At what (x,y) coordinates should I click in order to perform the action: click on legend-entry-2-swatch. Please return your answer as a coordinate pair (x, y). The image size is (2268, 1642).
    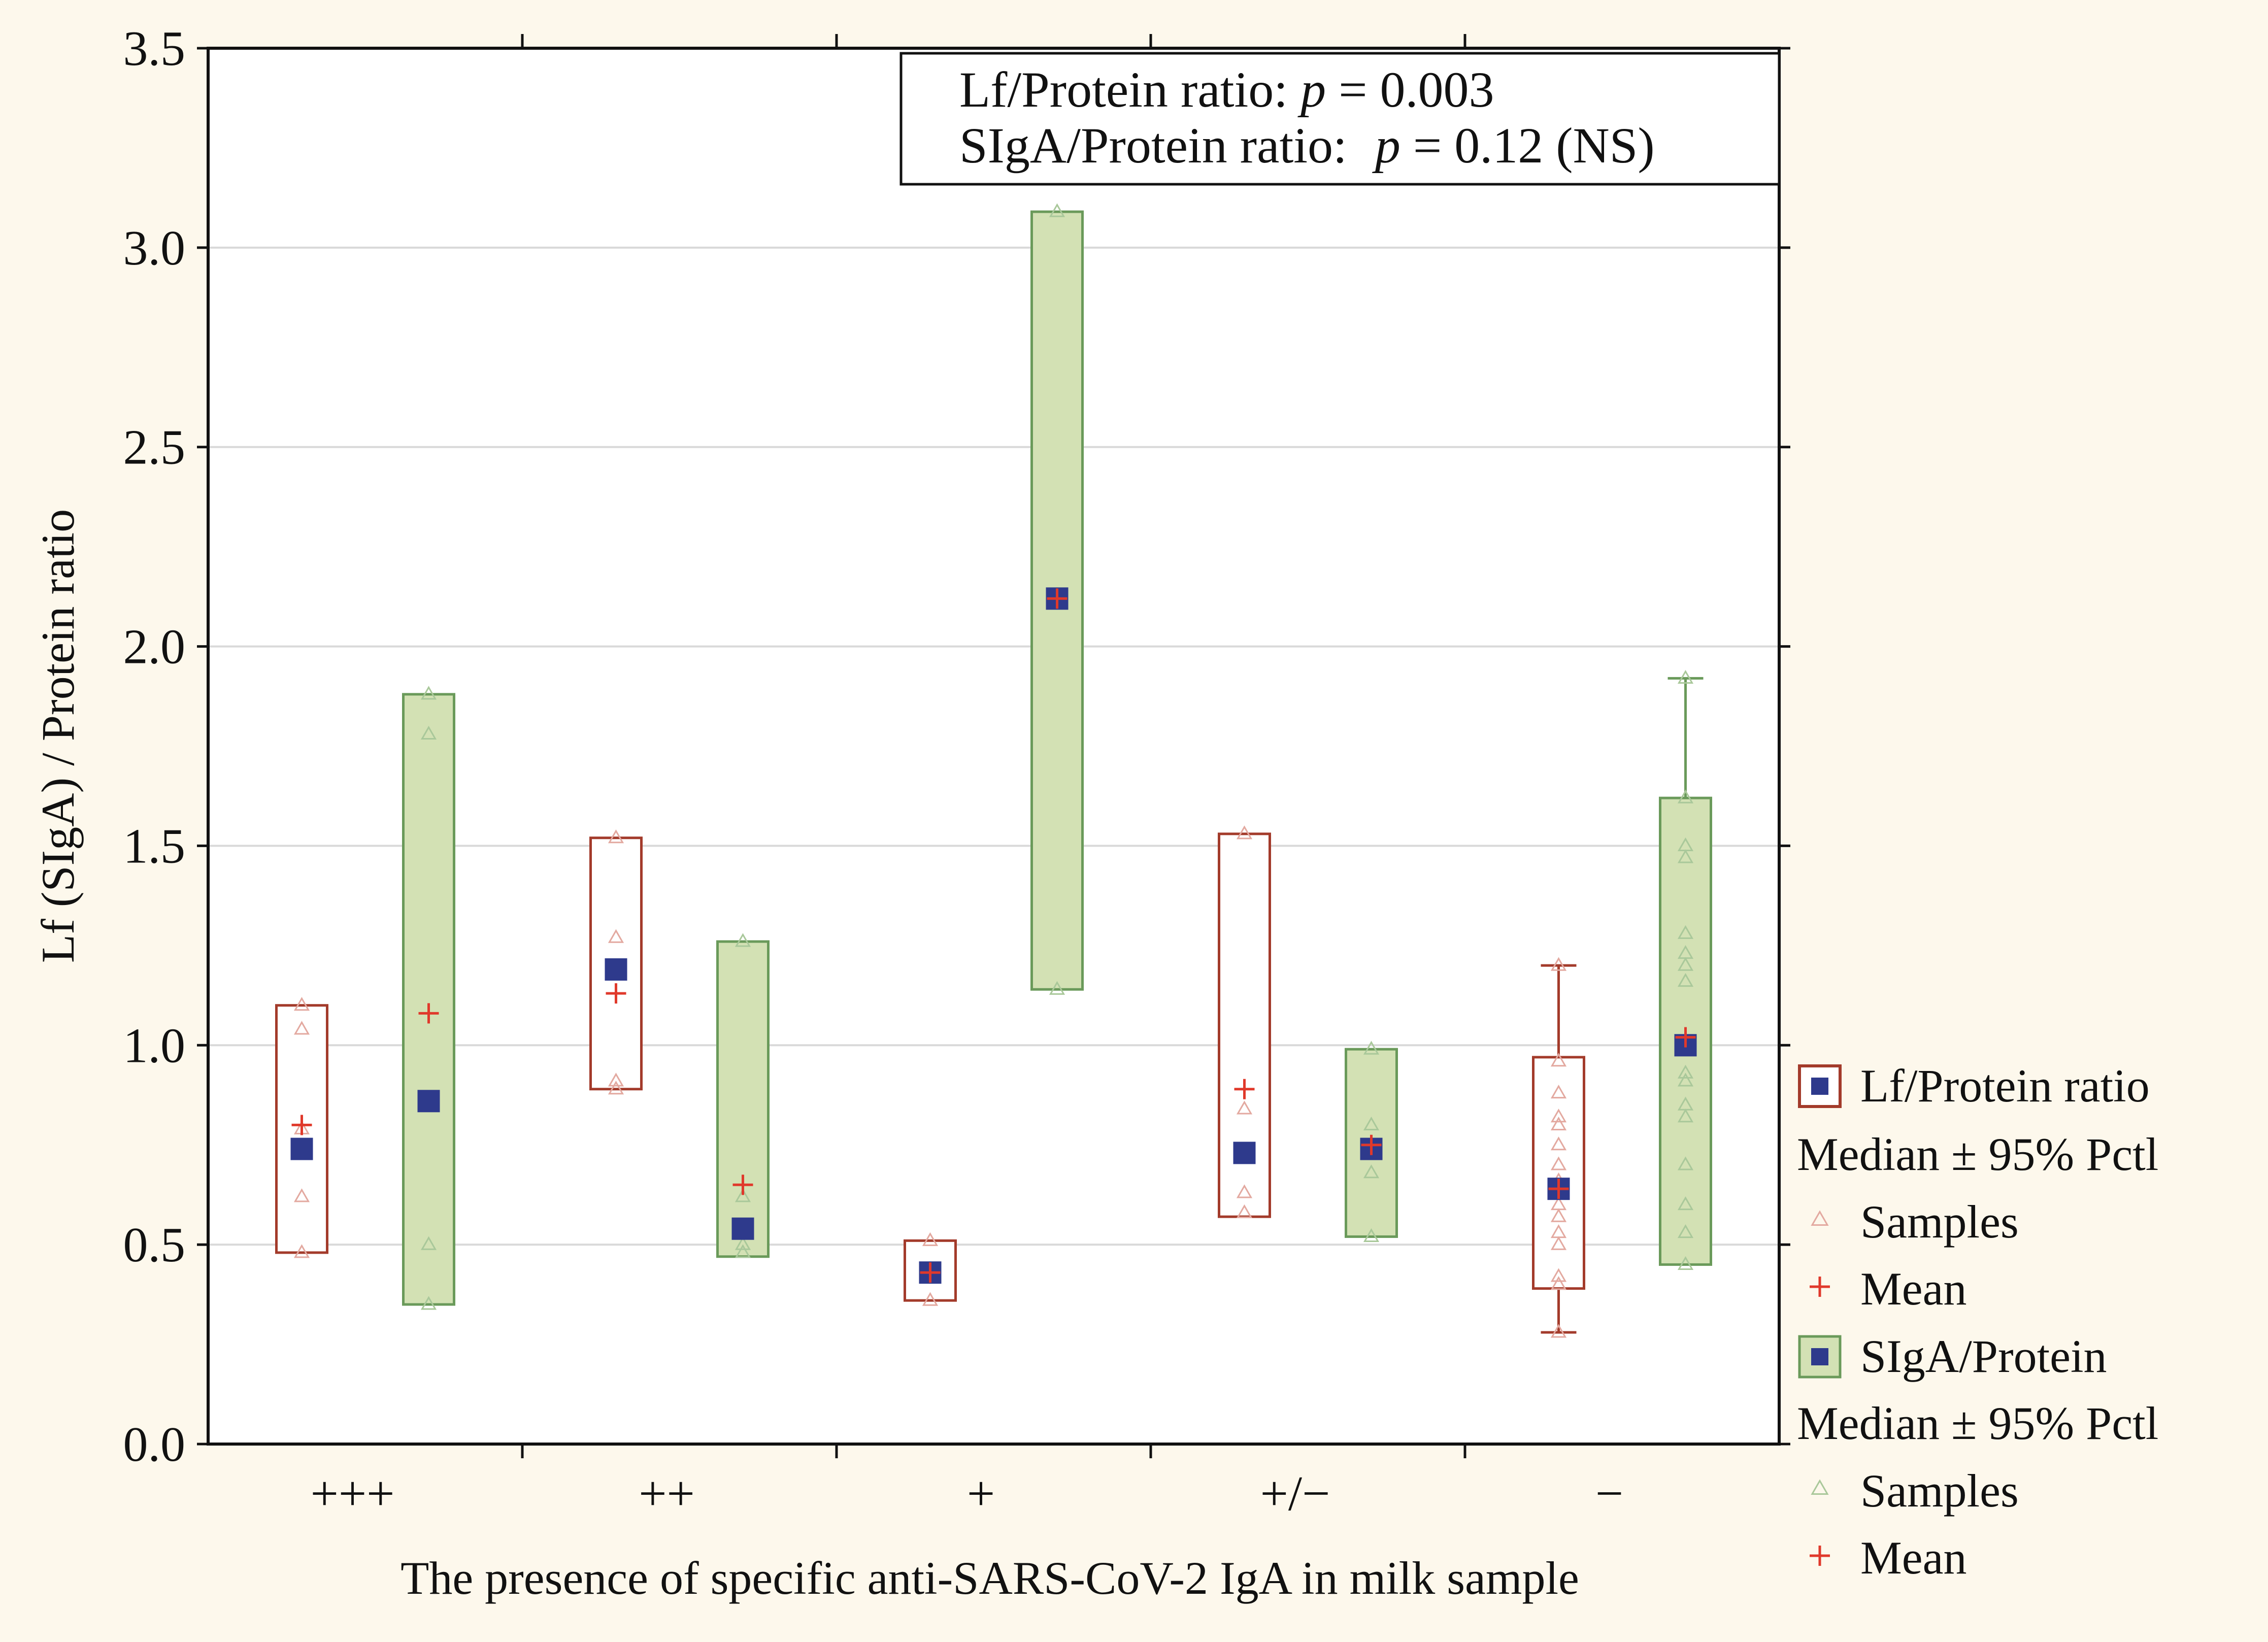
    Looking at the image, I should click on (1820, 1218).